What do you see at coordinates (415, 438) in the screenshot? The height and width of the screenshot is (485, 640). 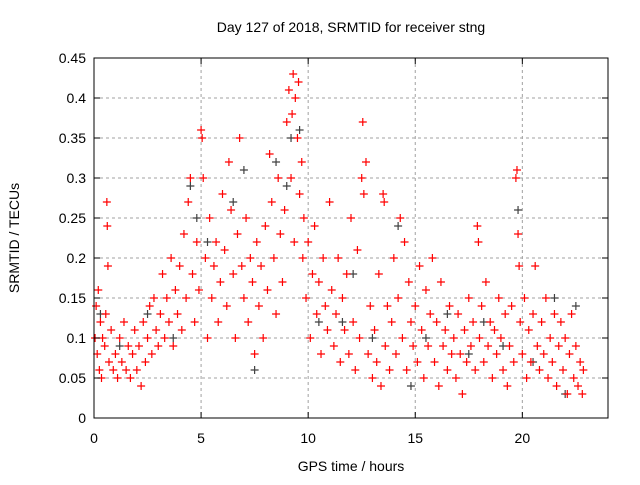 I see `x-tick-label: 15` at bounding box center [415, 438].